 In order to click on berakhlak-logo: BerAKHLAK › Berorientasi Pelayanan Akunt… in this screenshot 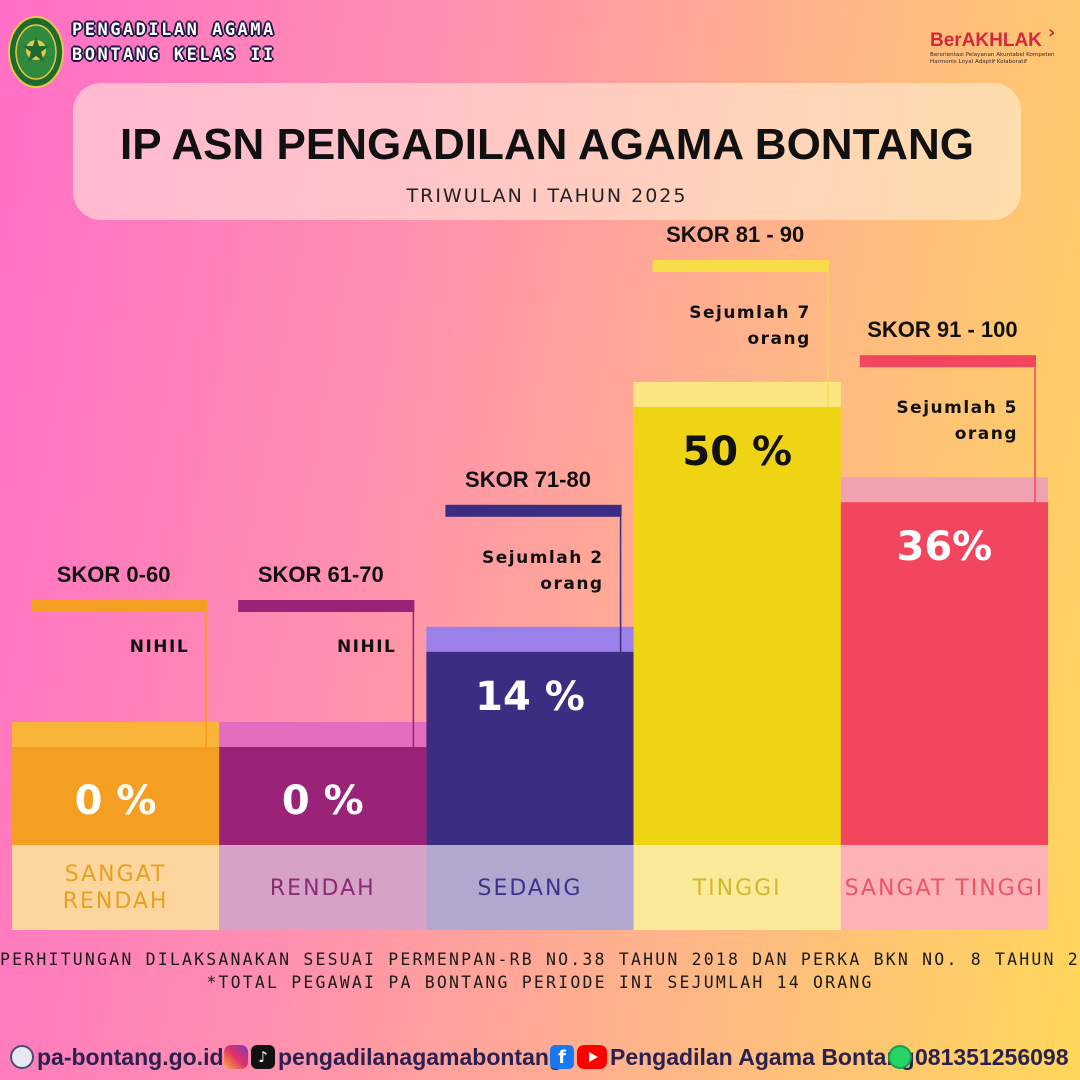, I will do `click(995, 48)`.